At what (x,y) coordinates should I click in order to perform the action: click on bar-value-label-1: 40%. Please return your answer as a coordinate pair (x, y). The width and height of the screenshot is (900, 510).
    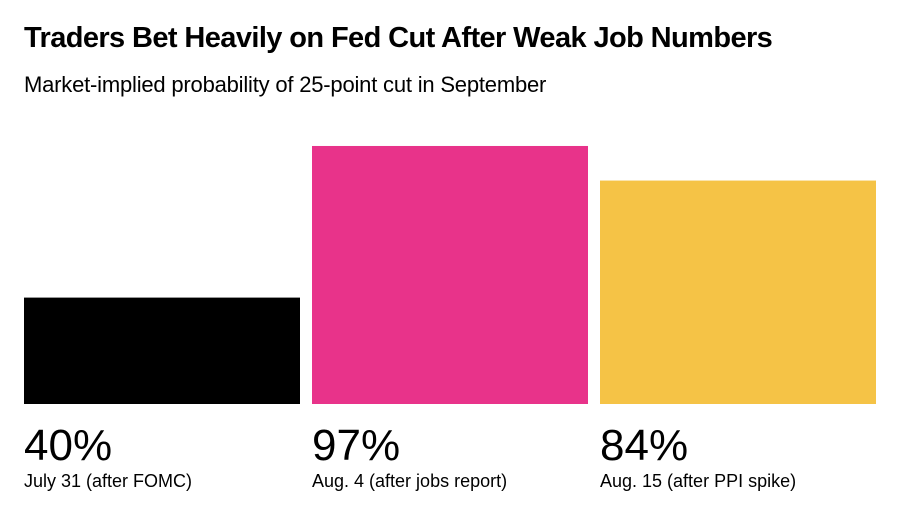
    Looking at the image, I should click on (68, 445).